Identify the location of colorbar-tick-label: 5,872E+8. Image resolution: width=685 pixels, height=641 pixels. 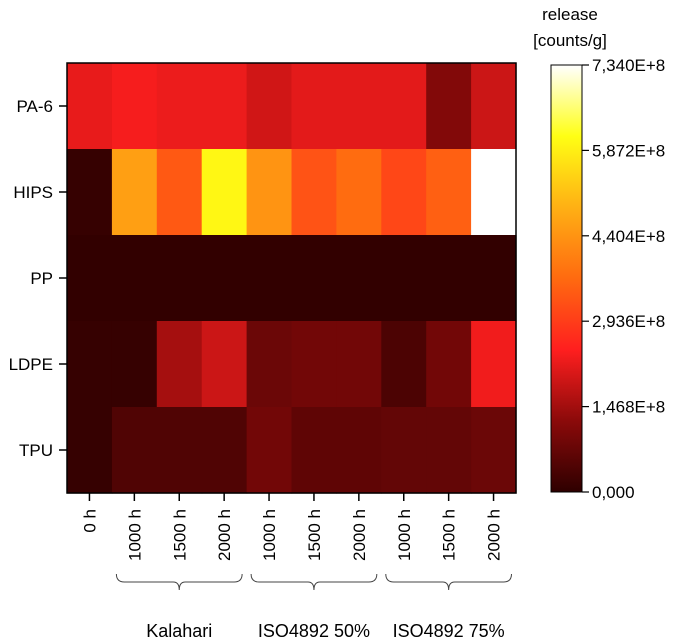
(628, 150).